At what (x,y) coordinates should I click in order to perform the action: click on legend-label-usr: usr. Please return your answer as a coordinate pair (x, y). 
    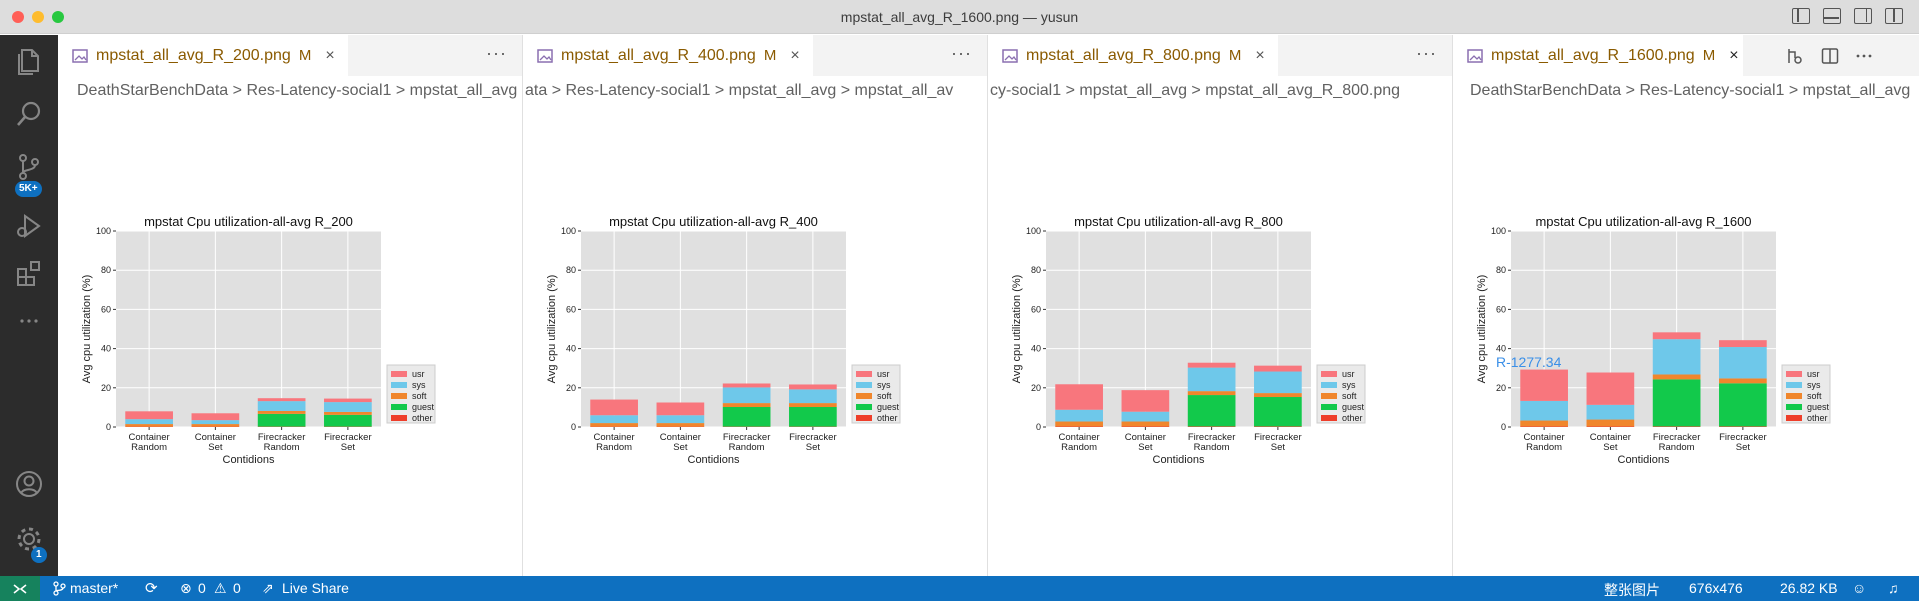
    Looking at the image, I should click on (883, 374).